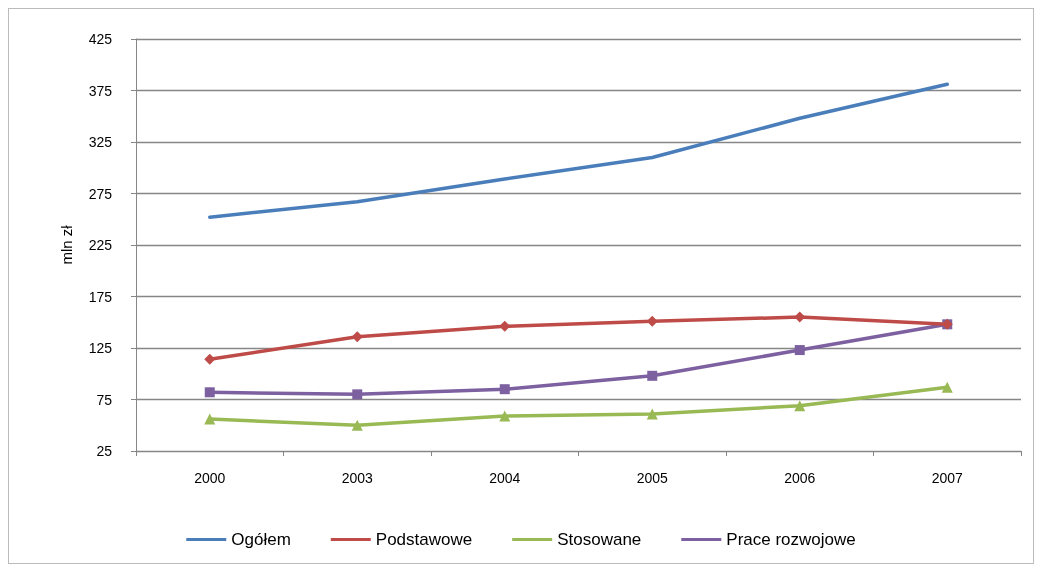 Image resolution: width=1042 pixels, height=572 pixels. I want to click on y-axis-title: mln zł, so click(66, 244).